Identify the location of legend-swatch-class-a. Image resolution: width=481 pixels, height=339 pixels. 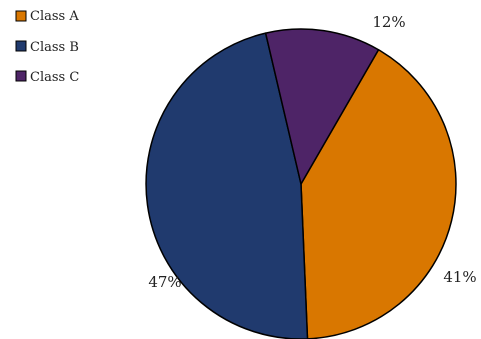
(21, 16).